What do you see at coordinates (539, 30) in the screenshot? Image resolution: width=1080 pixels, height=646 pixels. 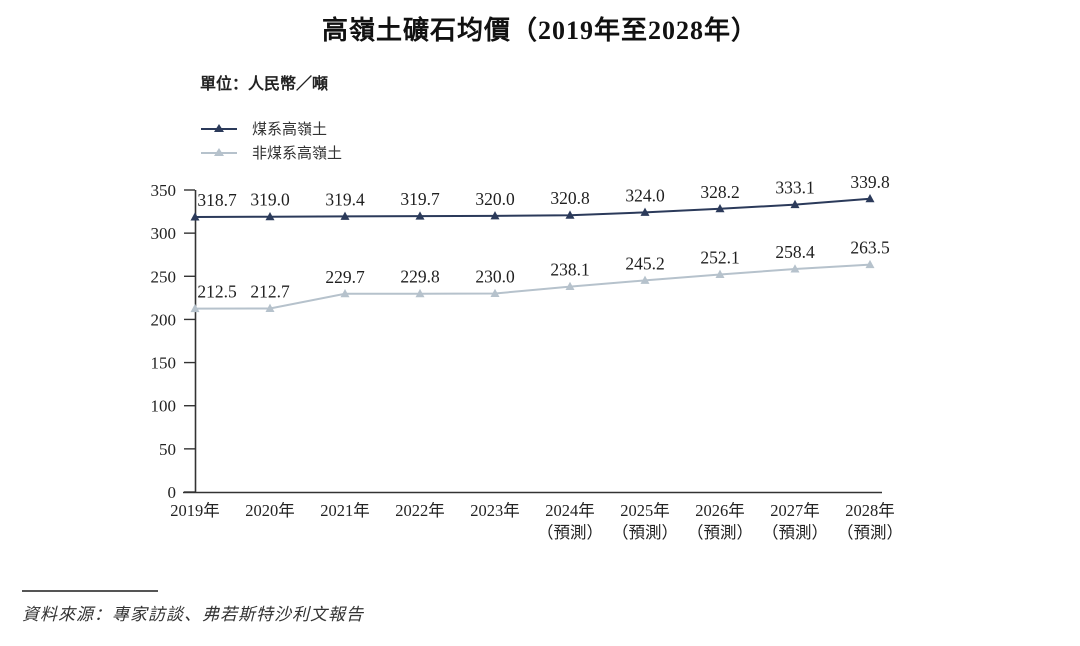 I see `chart-title: 高嶺土礦石均價（2019年至2028年）` at bounding box center [539, 30].